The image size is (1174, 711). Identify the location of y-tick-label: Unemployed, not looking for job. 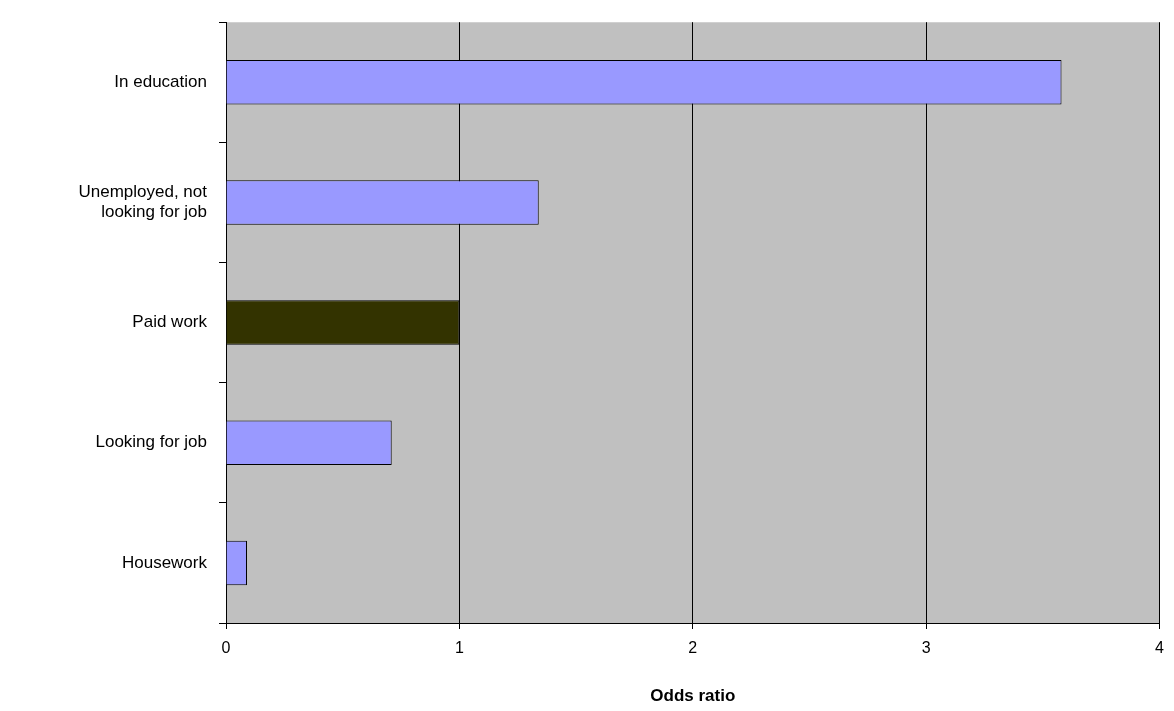
(143, 201).